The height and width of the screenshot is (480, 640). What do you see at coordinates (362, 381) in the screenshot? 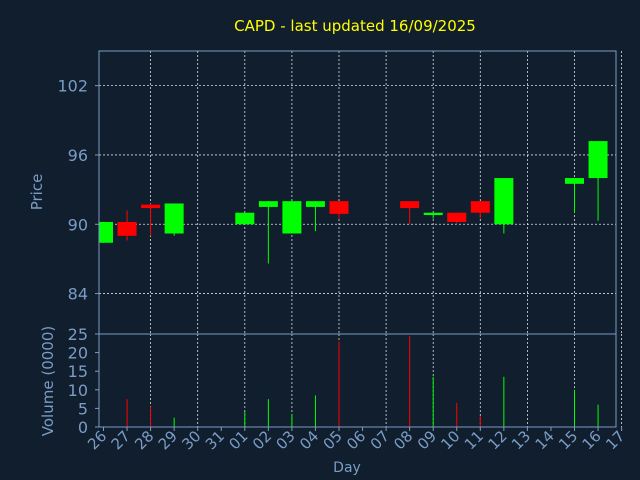
I see `volume-bars` at bounding box center [362, 381].